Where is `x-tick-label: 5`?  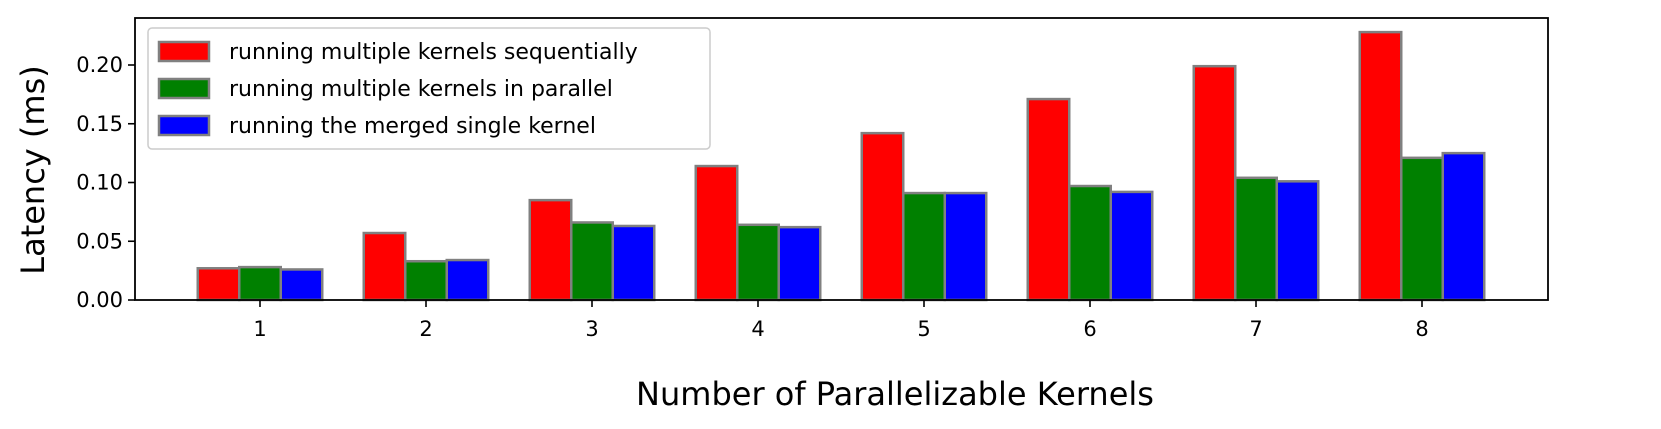
x-tick-label: 5 is located at coordinates (923, 329).